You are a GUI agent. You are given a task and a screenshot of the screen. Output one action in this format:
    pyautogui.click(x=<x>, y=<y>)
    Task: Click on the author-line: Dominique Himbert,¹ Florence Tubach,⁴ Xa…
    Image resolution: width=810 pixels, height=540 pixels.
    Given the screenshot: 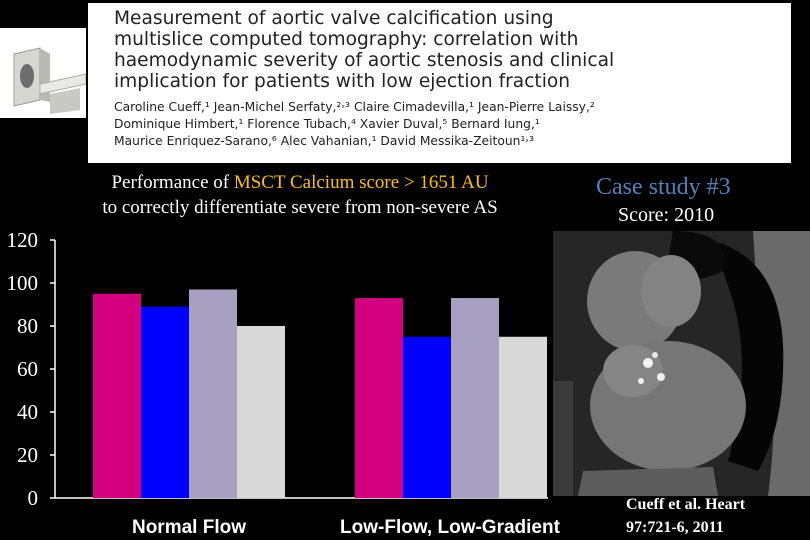 What is the action you would take?
    pyautogui.click(x=327, y=124)
    